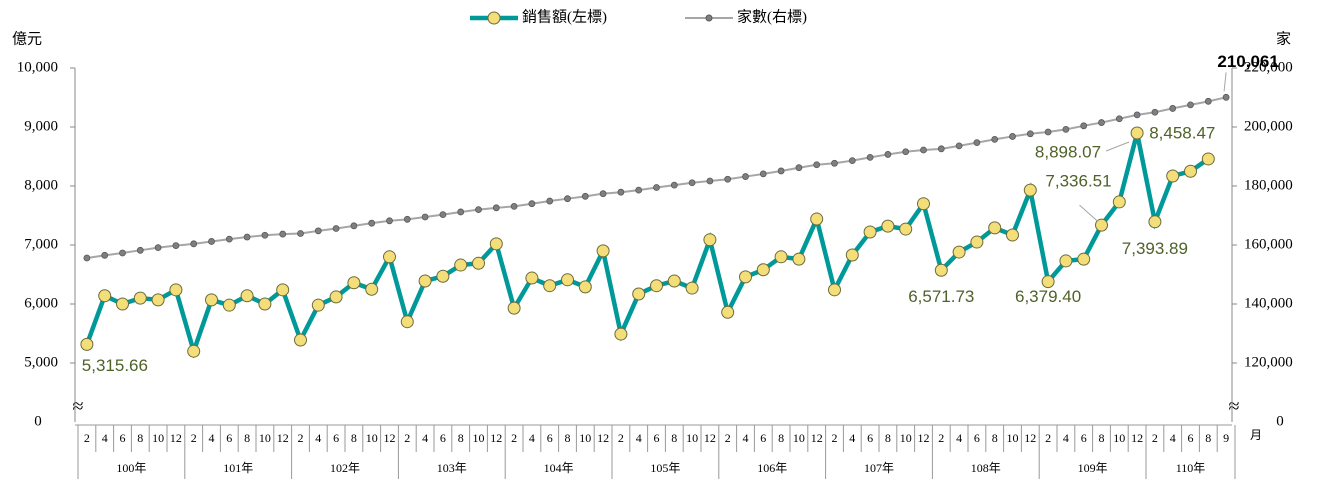 This screenshot has width=1323, height=479. What do you see at coordinates (665, 468) in the screenshot?
I see `year-label: 105年` at bounding box center [665, 468].